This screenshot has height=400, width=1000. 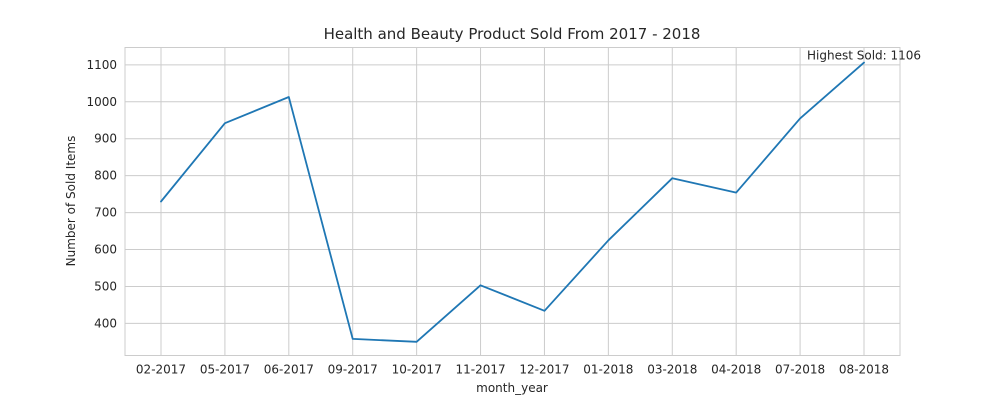 What do you see at coordinates (101, 65) in the screenshot?
I see `y-tick-label: 1100` at bounding box center [101, 65].